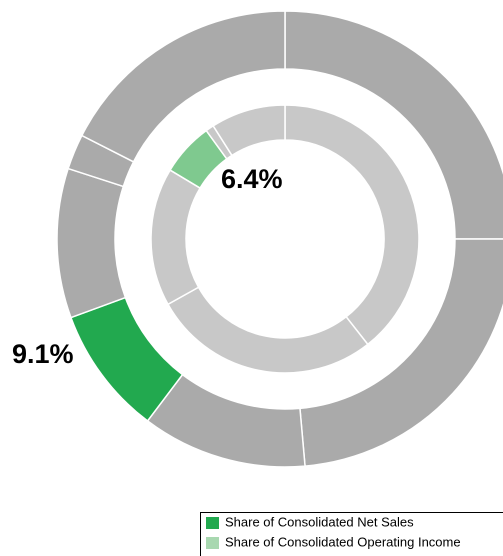 This screenshot has height=556, width=503. Describe the element at coordinates (319, 521) in the screenshot. I see `legend-label: Share of Consolidated Net Sales` at that location.